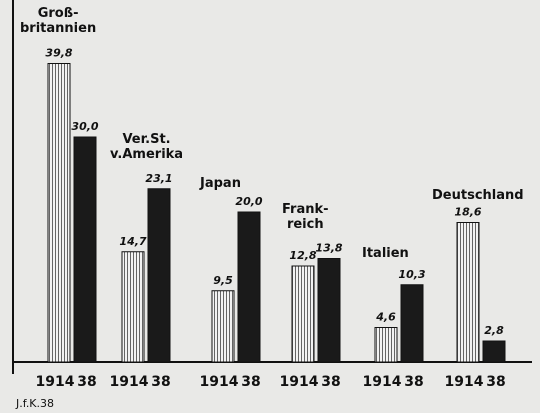  What do you see at coordinates (84, 126) in the screenshot?
I see `value-label: 30,0` at bounding box center [84, 126].